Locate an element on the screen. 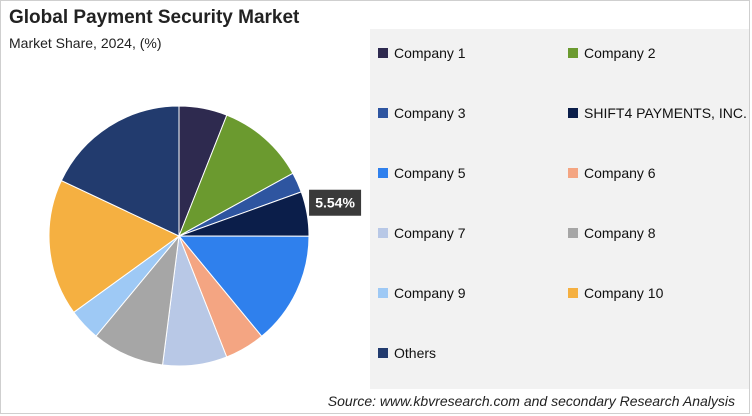 Image resolution: width=752 pixels, height=416 pixels. data-label-box is located at coordinates (335, 202).